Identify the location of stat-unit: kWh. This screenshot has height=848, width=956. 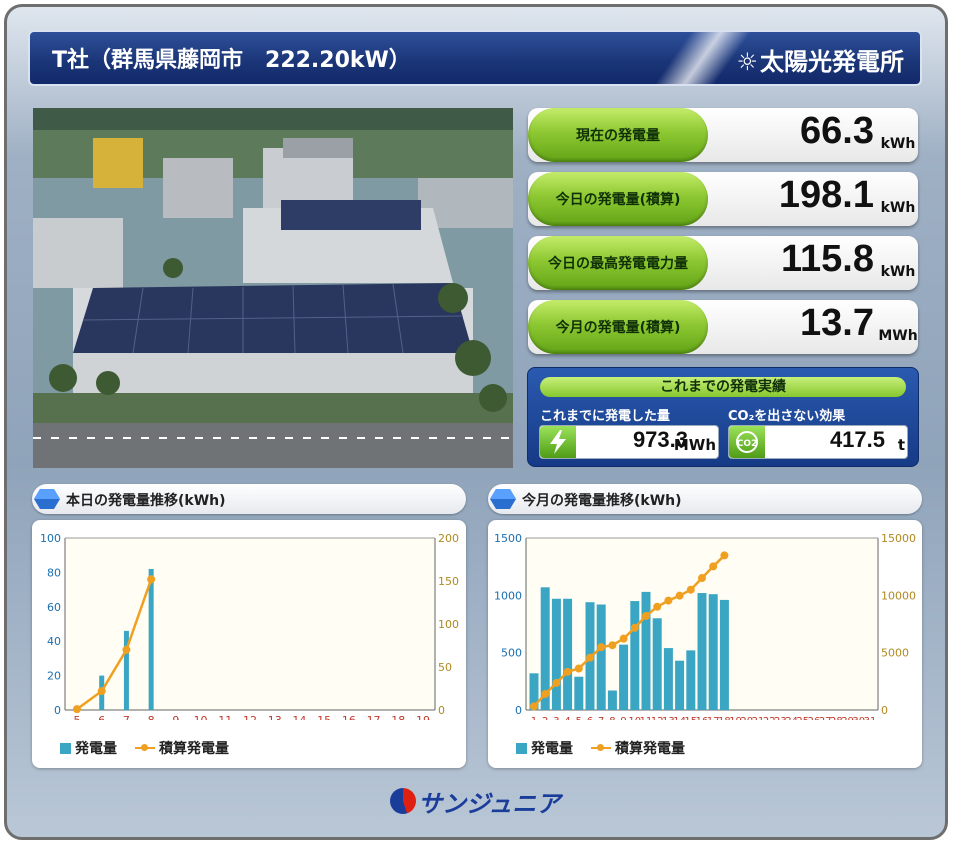
(898, 272).